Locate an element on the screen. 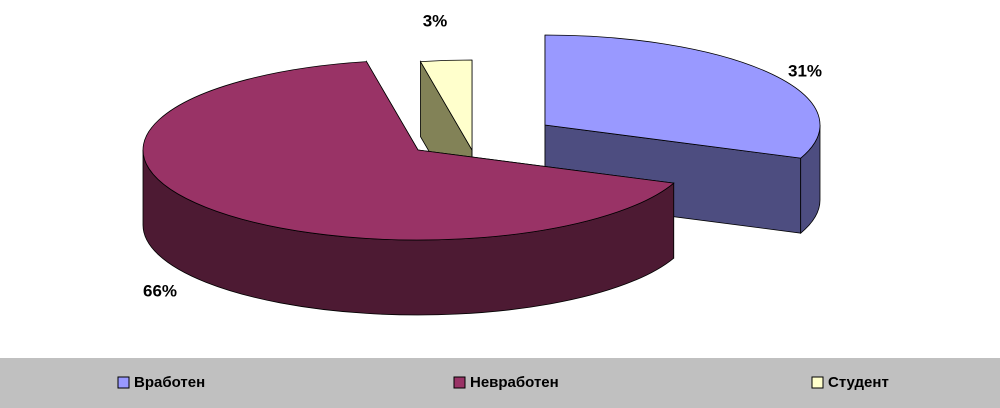 This screenshot has width=1000, height=408. pie-slice is located at coordinates (682, 134).